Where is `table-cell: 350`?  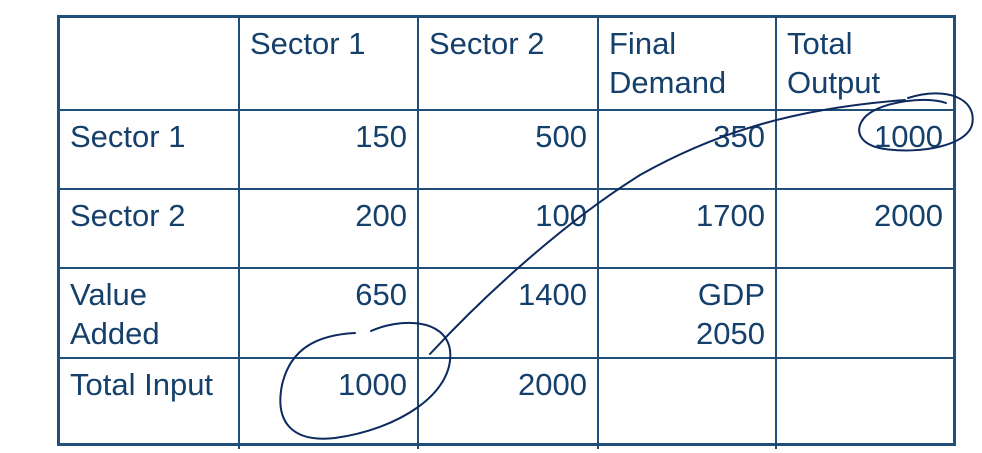
table-cell: 350 is located at coordinates (687, 149).